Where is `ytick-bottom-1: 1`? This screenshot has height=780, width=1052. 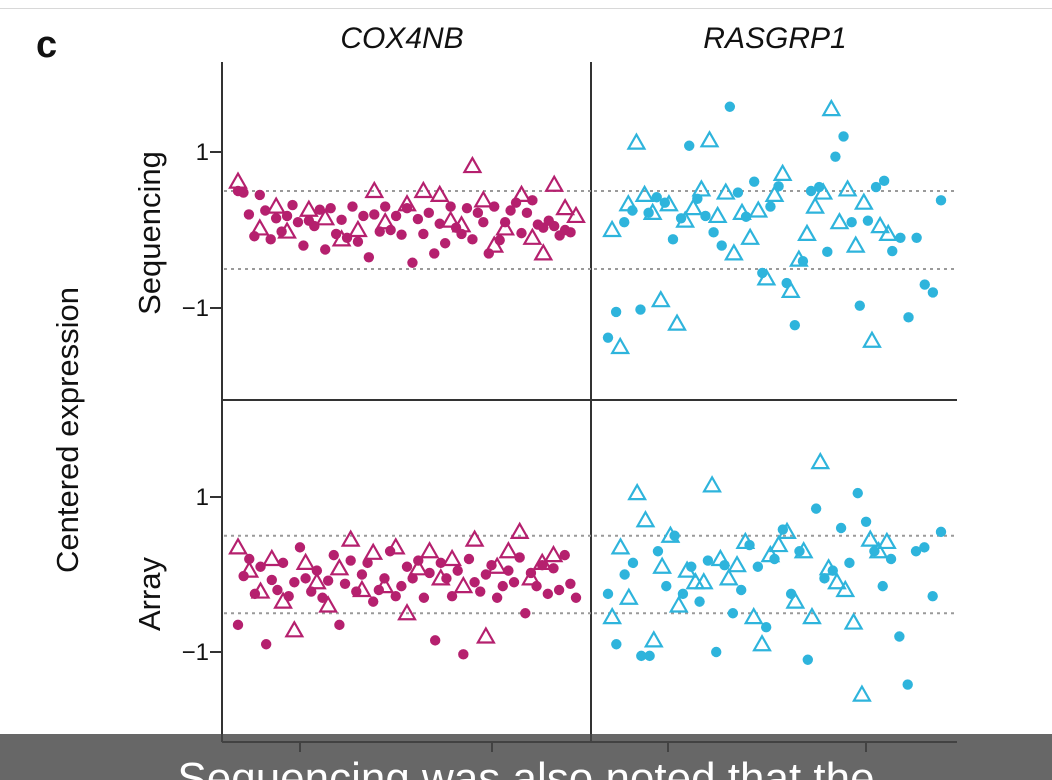 ytick-bottom-1: 1 is located at coordinates (202, 497).